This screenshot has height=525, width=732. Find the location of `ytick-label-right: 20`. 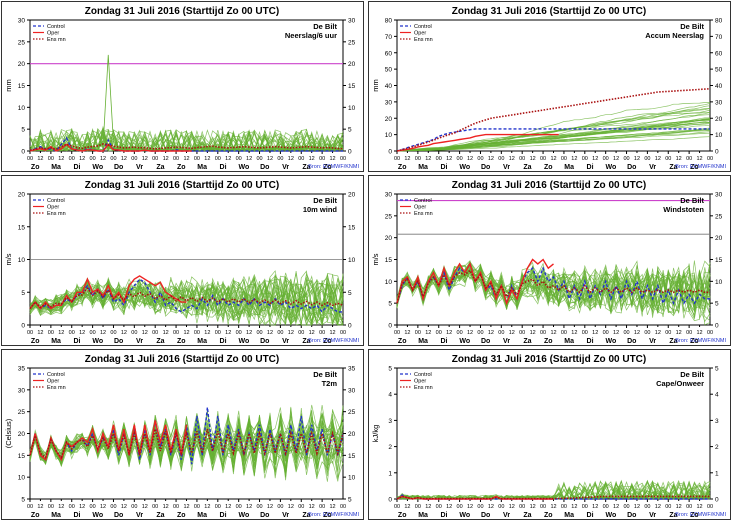

ytick-label-right: 20 is located at coordinates (719, 238).